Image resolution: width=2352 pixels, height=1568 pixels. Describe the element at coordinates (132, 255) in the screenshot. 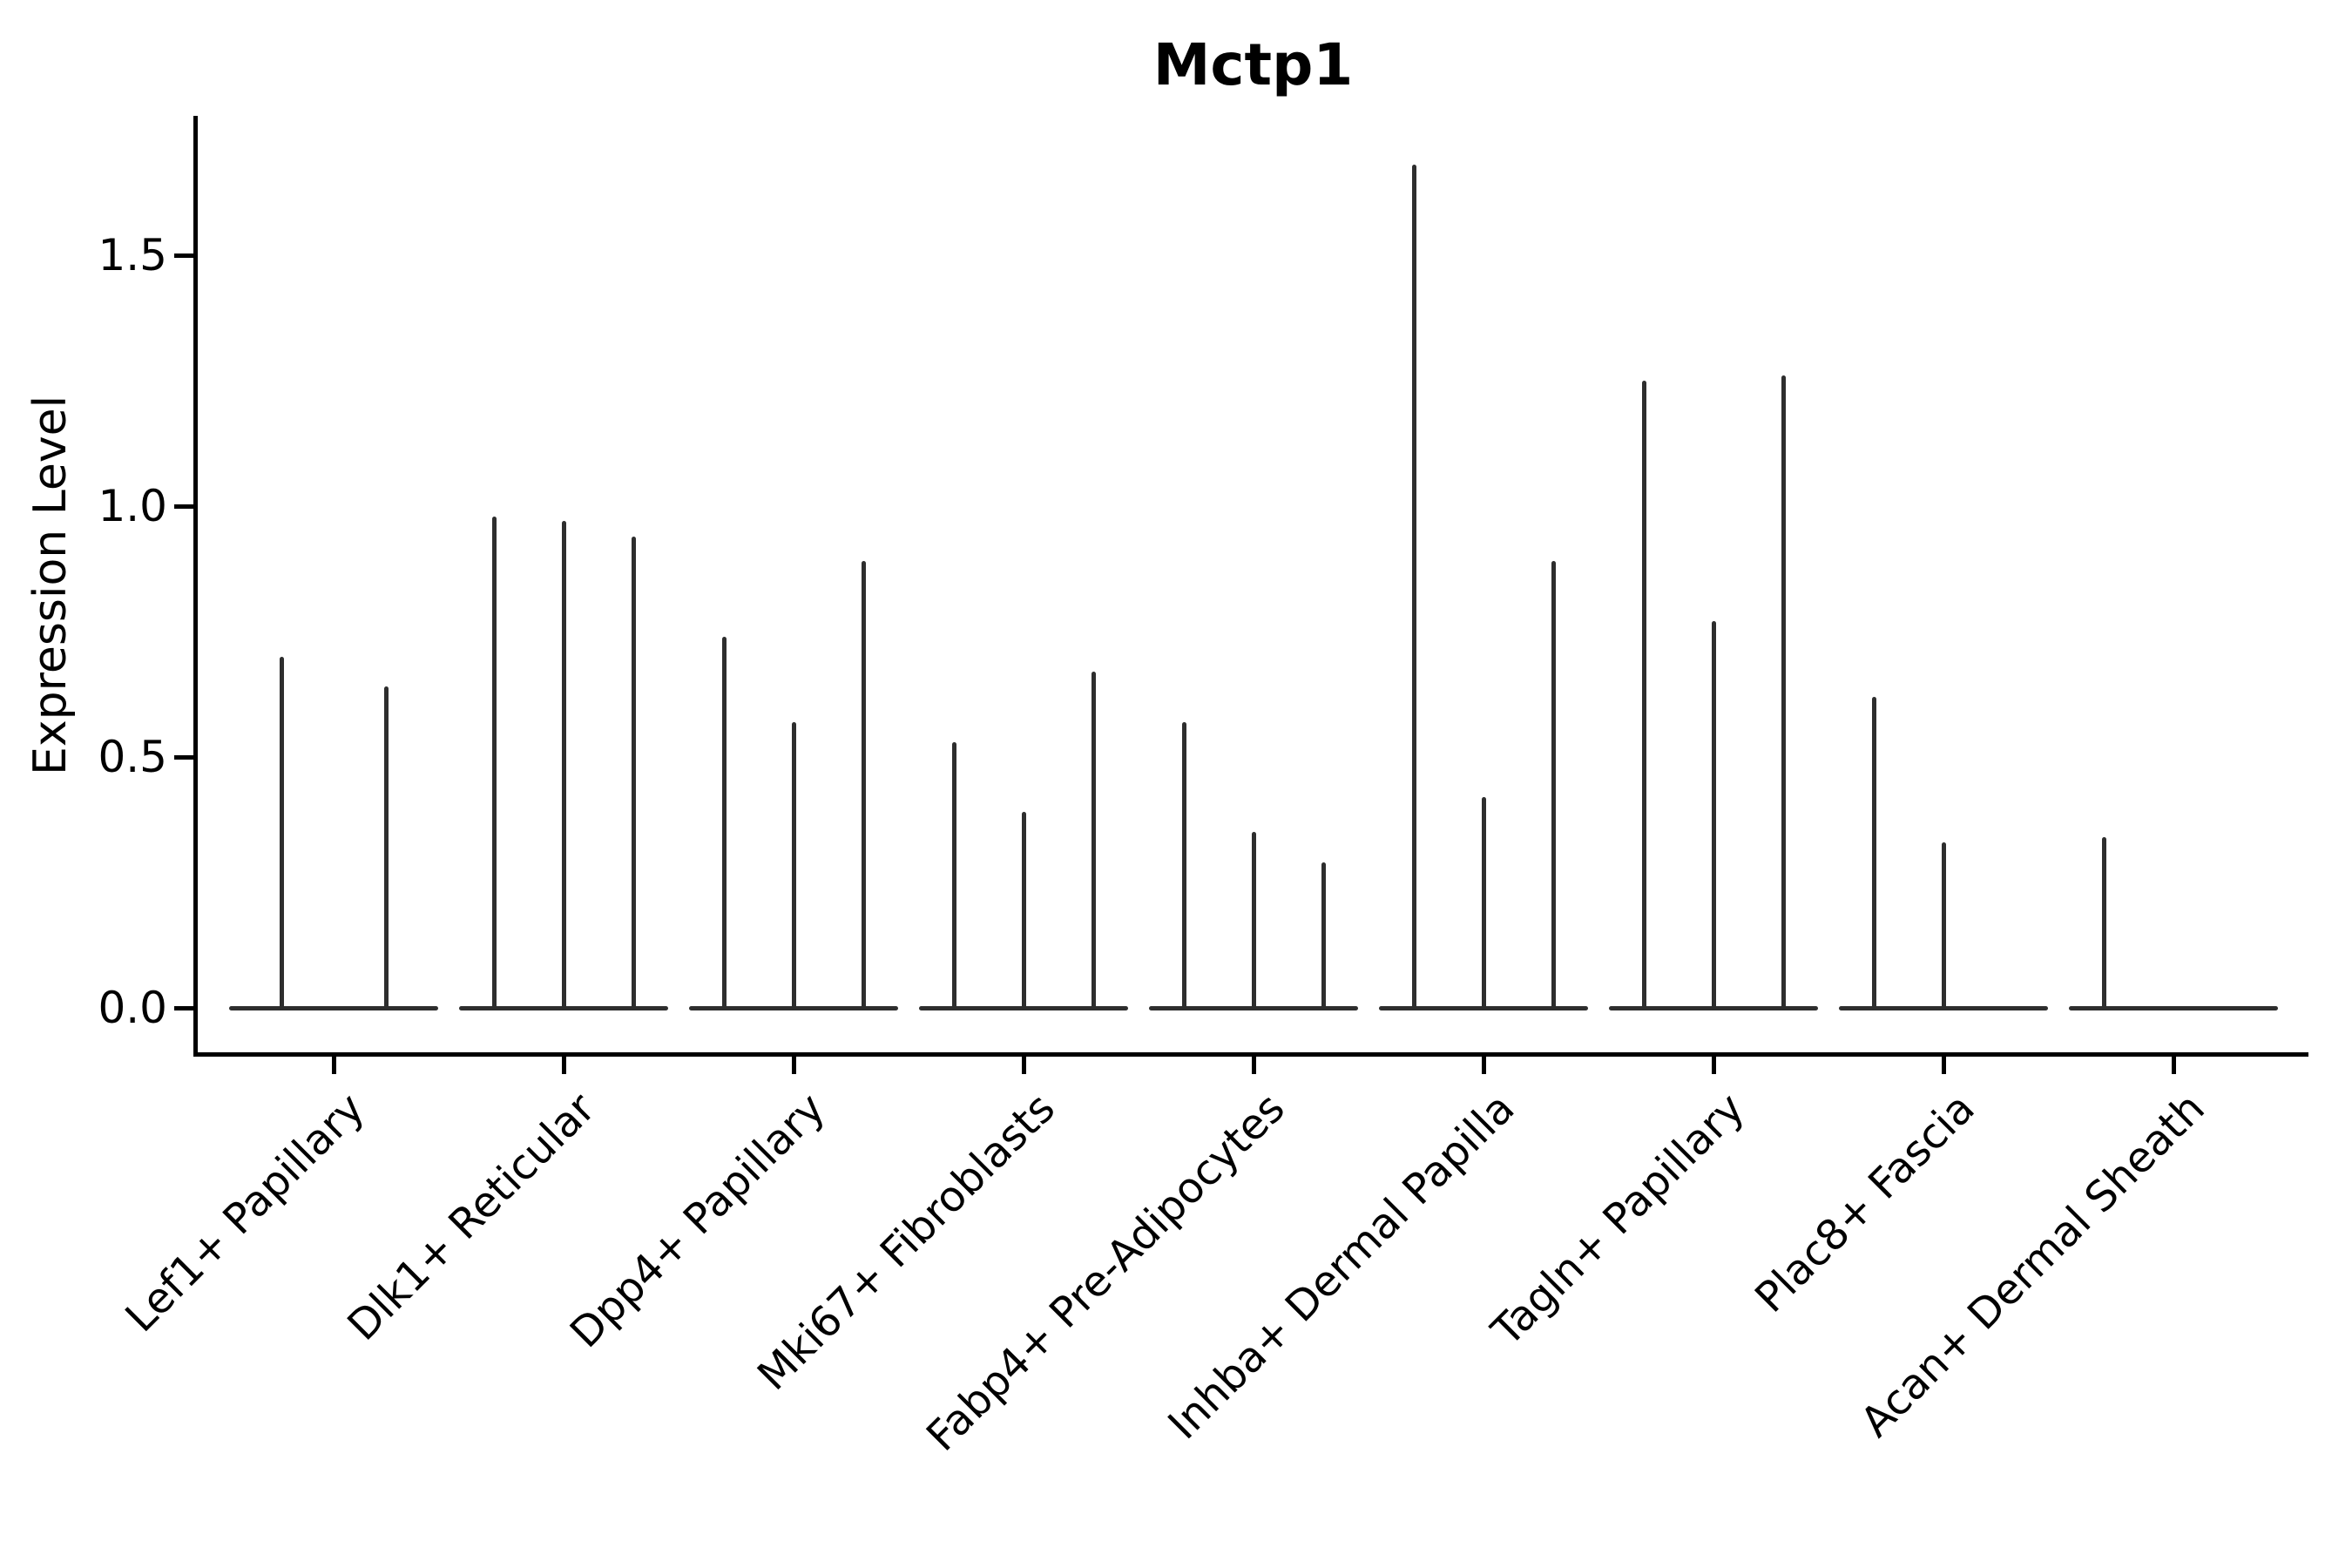

I see `y-tick-label: 1.5` at that location.